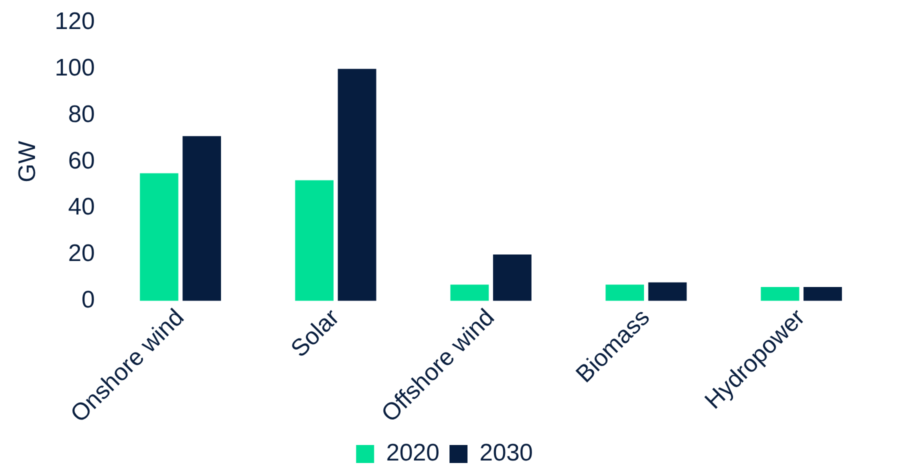 Image resolution: width=899 pixels, height=476 pixels. What do you see at coordinates (81, 114) in the screenshot?
I see `y-tick-label: 80` at bounding box center [81, 114].